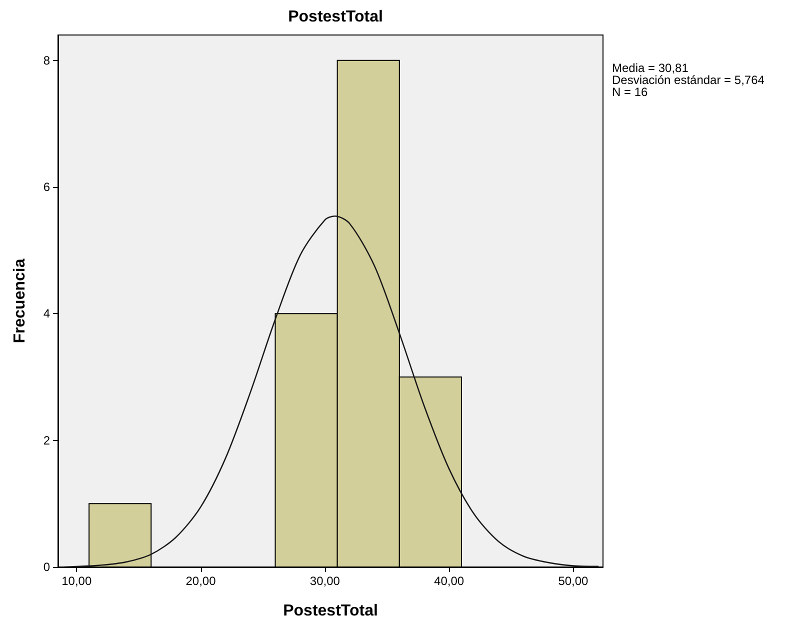 Image resolution: width=794 pixels, height=625 pixels. What do you see at coordinates (449, 581) in the screenshot?
I see `x-tick-label: 40,00` at bounding box center [449, 581].